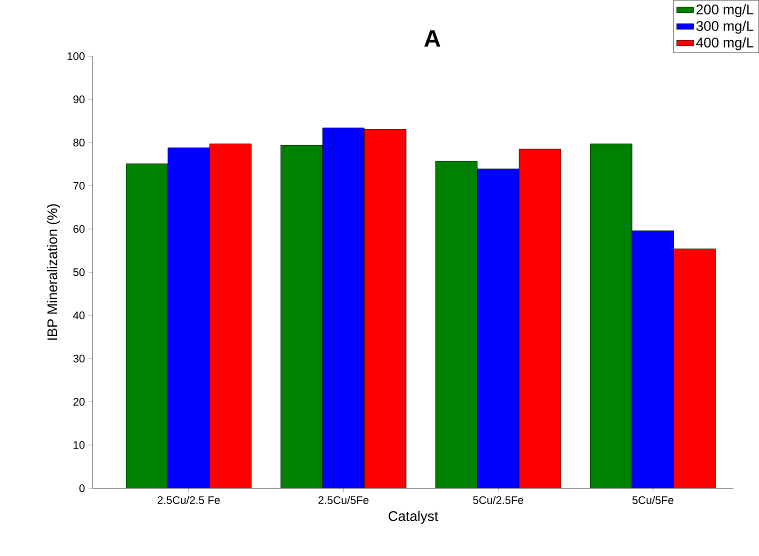 Image resolution: width=759 pixels, height=556 pixels. What do you see at coordinates (725, 11) in the screenshot?
I see `legend-label: 200 mg/L` at bounding box center [725, 11].